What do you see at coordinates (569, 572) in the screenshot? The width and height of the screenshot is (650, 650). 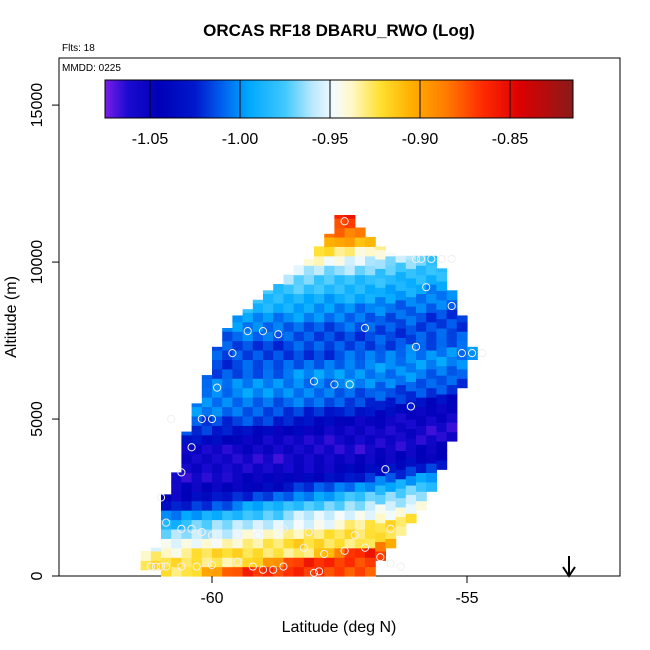 I see `arrow-head` at bounding box center [569, 572].